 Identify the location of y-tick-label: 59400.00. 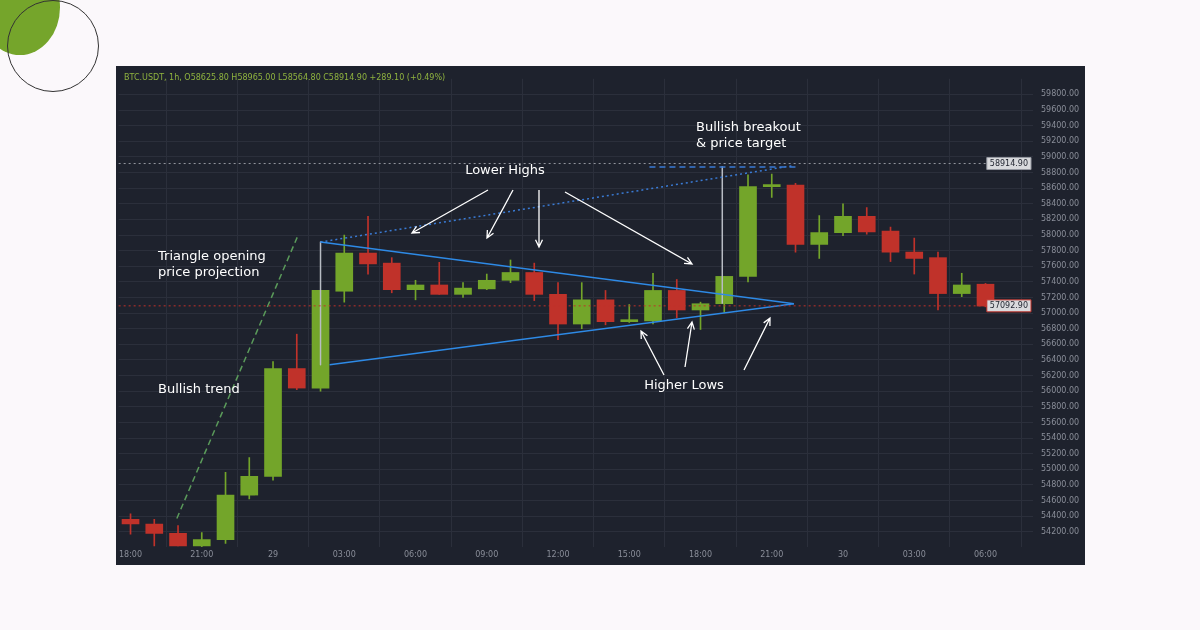
(1060, 125).